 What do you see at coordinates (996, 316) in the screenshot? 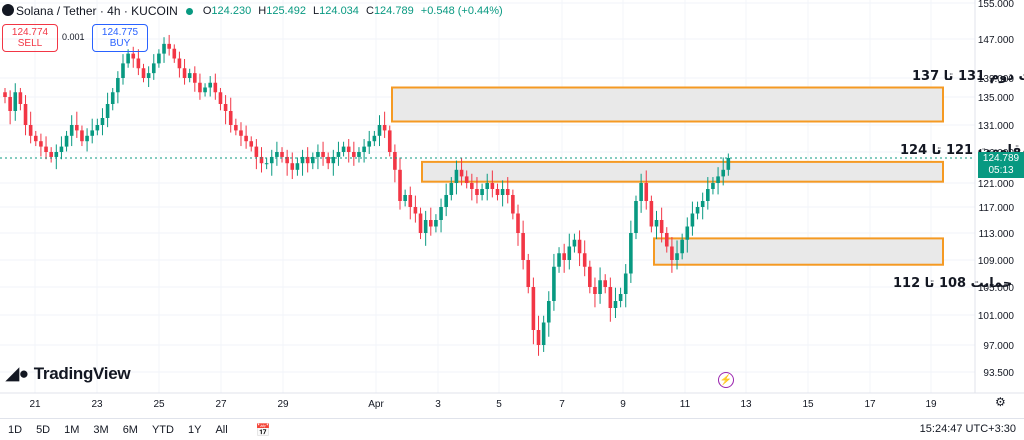
I see `price-tick-label: 101.000` at bounding box center [996, 316].